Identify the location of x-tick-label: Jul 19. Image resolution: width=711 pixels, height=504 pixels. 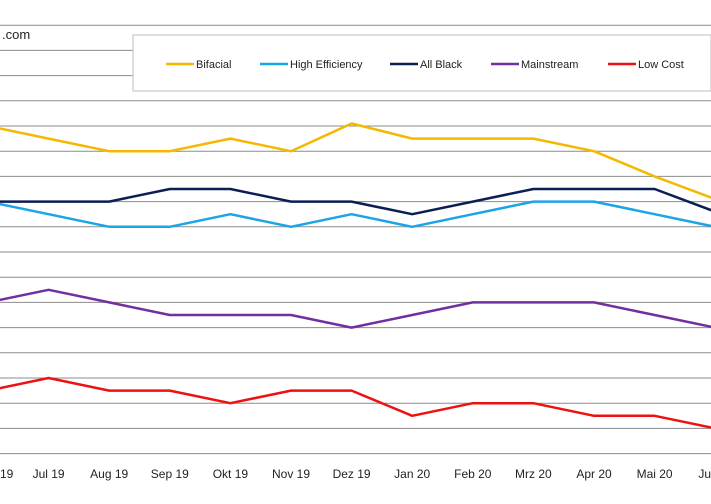
(49, 474).